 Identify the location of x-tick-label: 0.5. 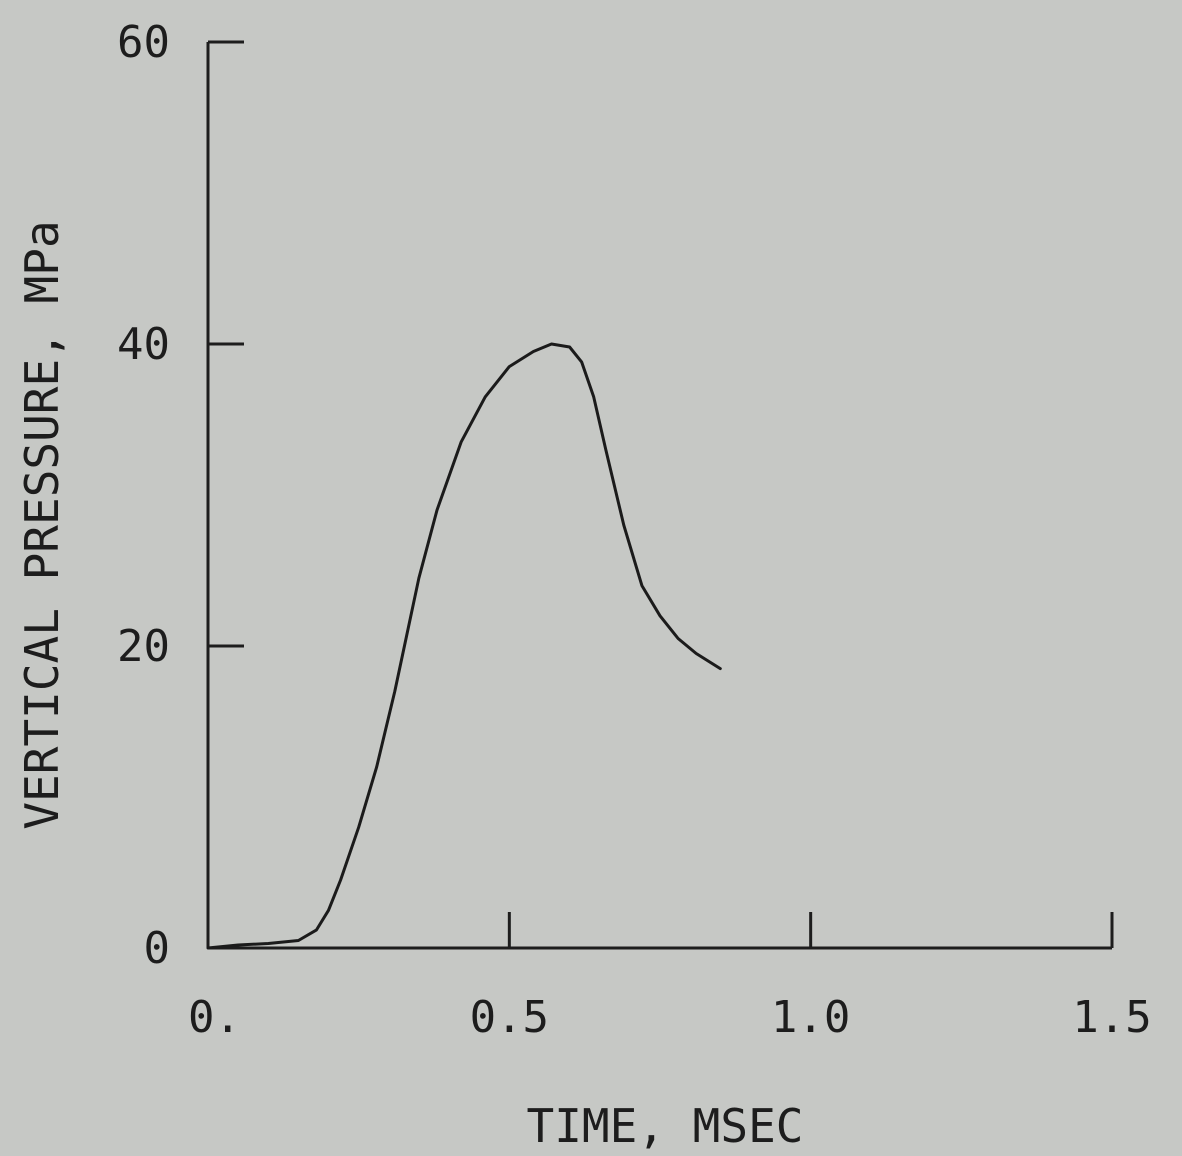
(509, 1017).